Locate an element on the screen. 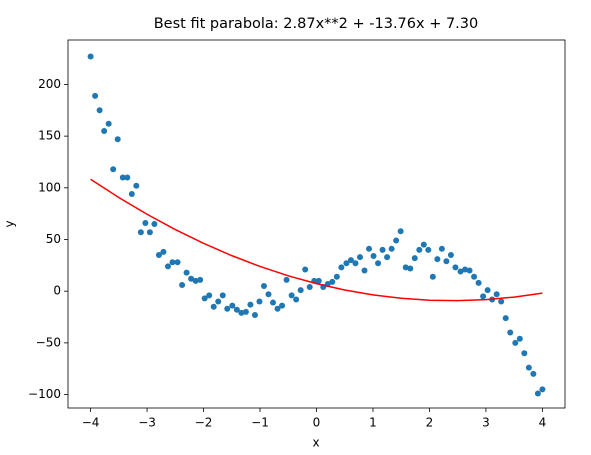  x-tick-label: 4 is located at coordinates (543, 423).